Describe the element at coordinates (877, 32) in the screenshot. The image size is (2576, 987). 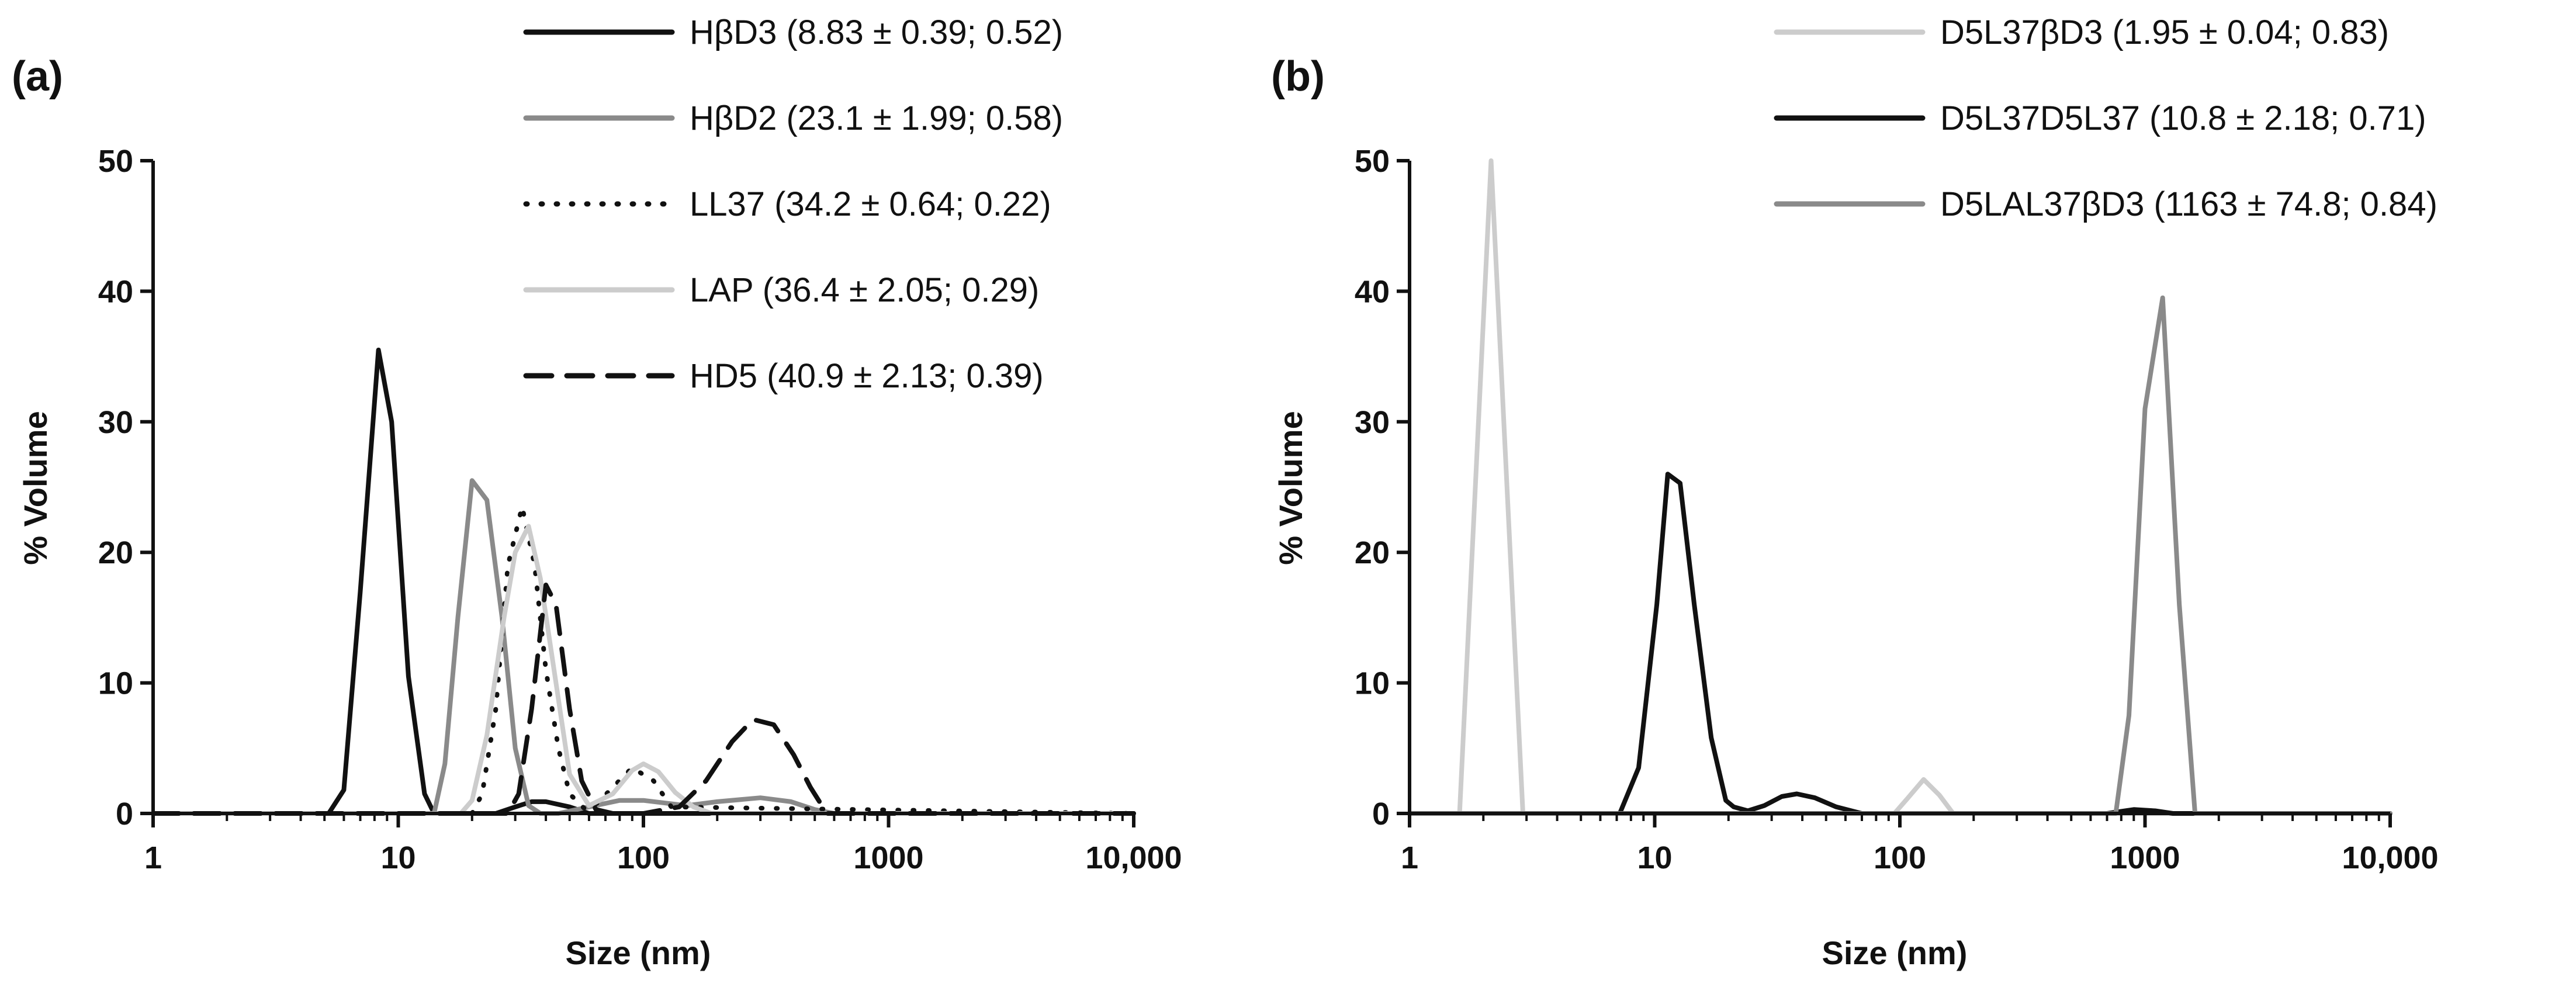
I see `panel-a-legend-label-0: HβD3 (8.83 ± 0.39; 0.52)` at that location.